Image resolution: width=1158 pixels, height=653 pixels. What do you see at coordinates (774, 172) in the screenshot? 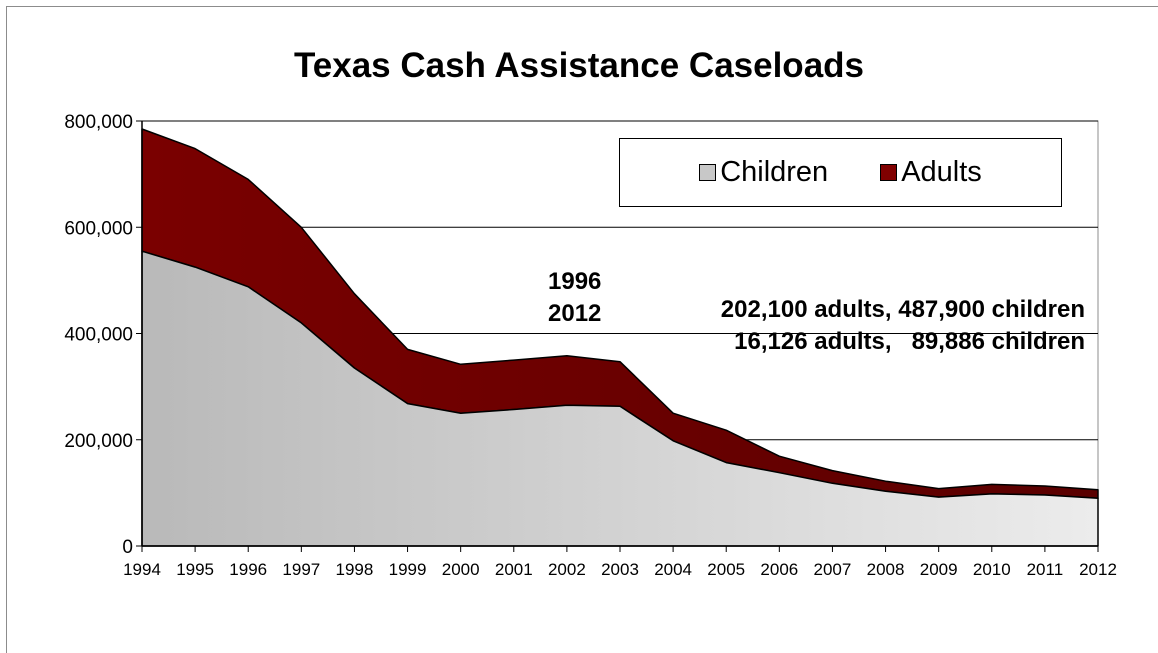
I see `legend-label-children: Children` at bounding box center [774, 172].